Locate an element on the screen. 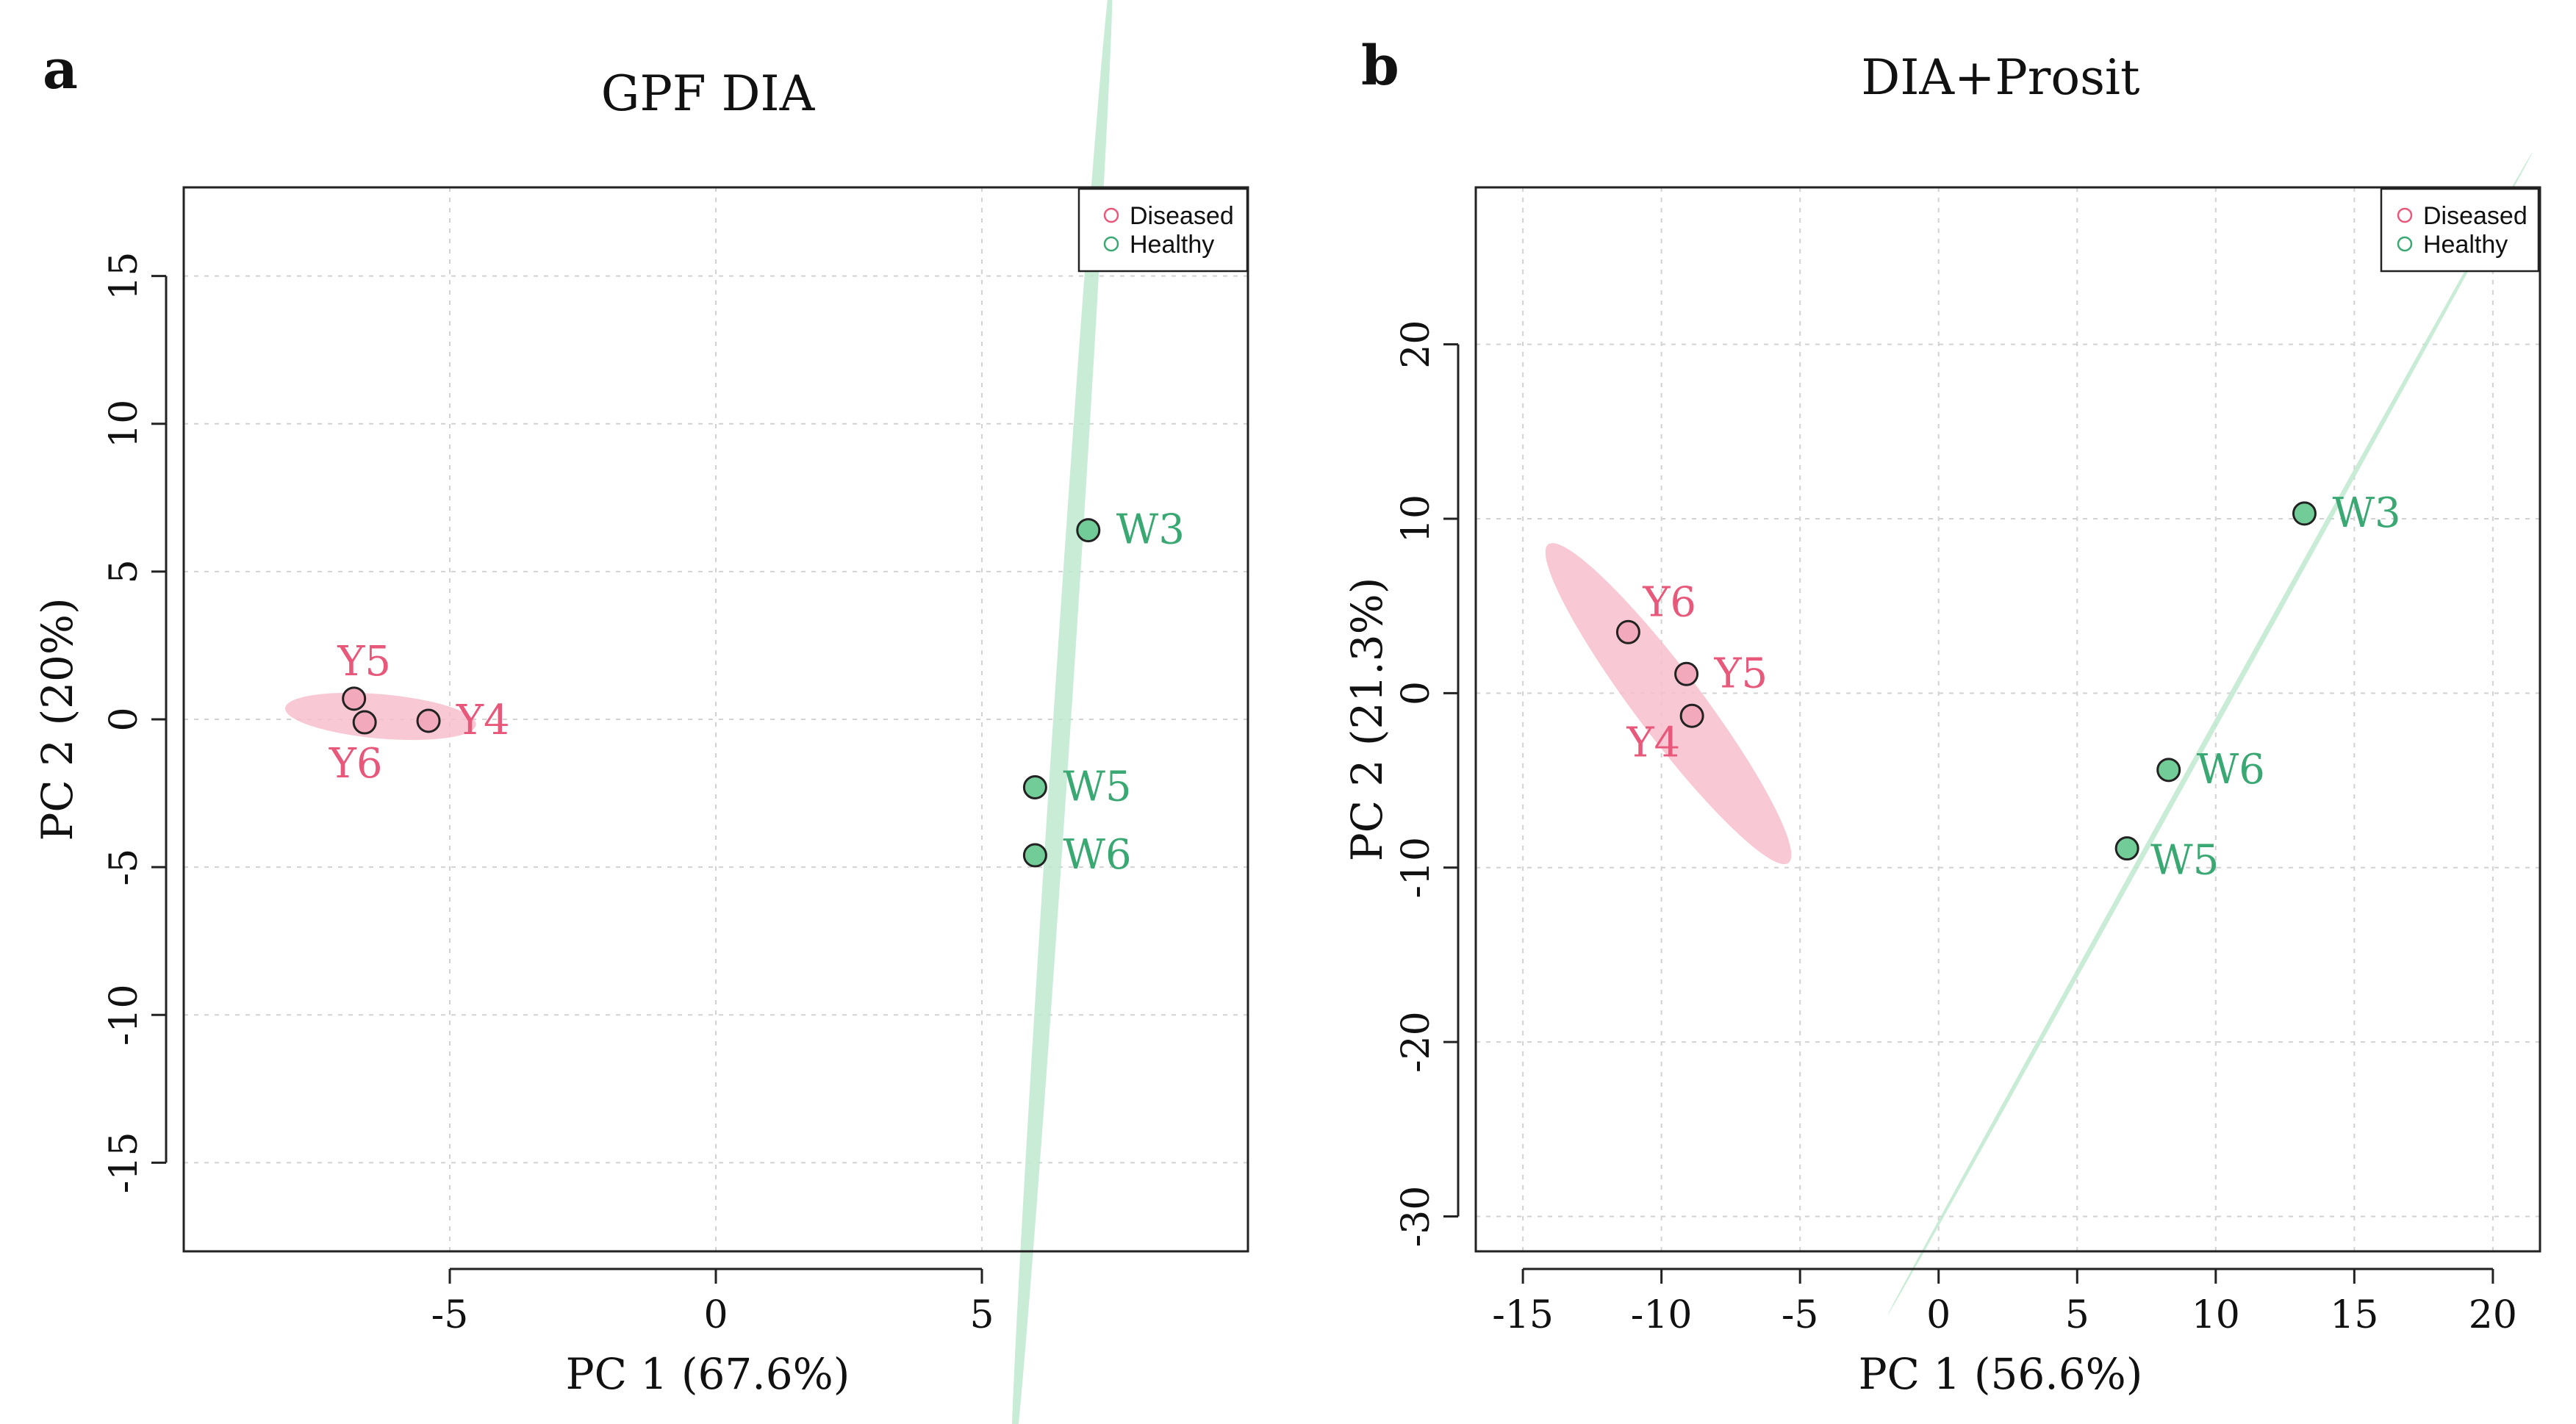  panel-a-legend-diseased-marker is located at coordinates (1111, 215).